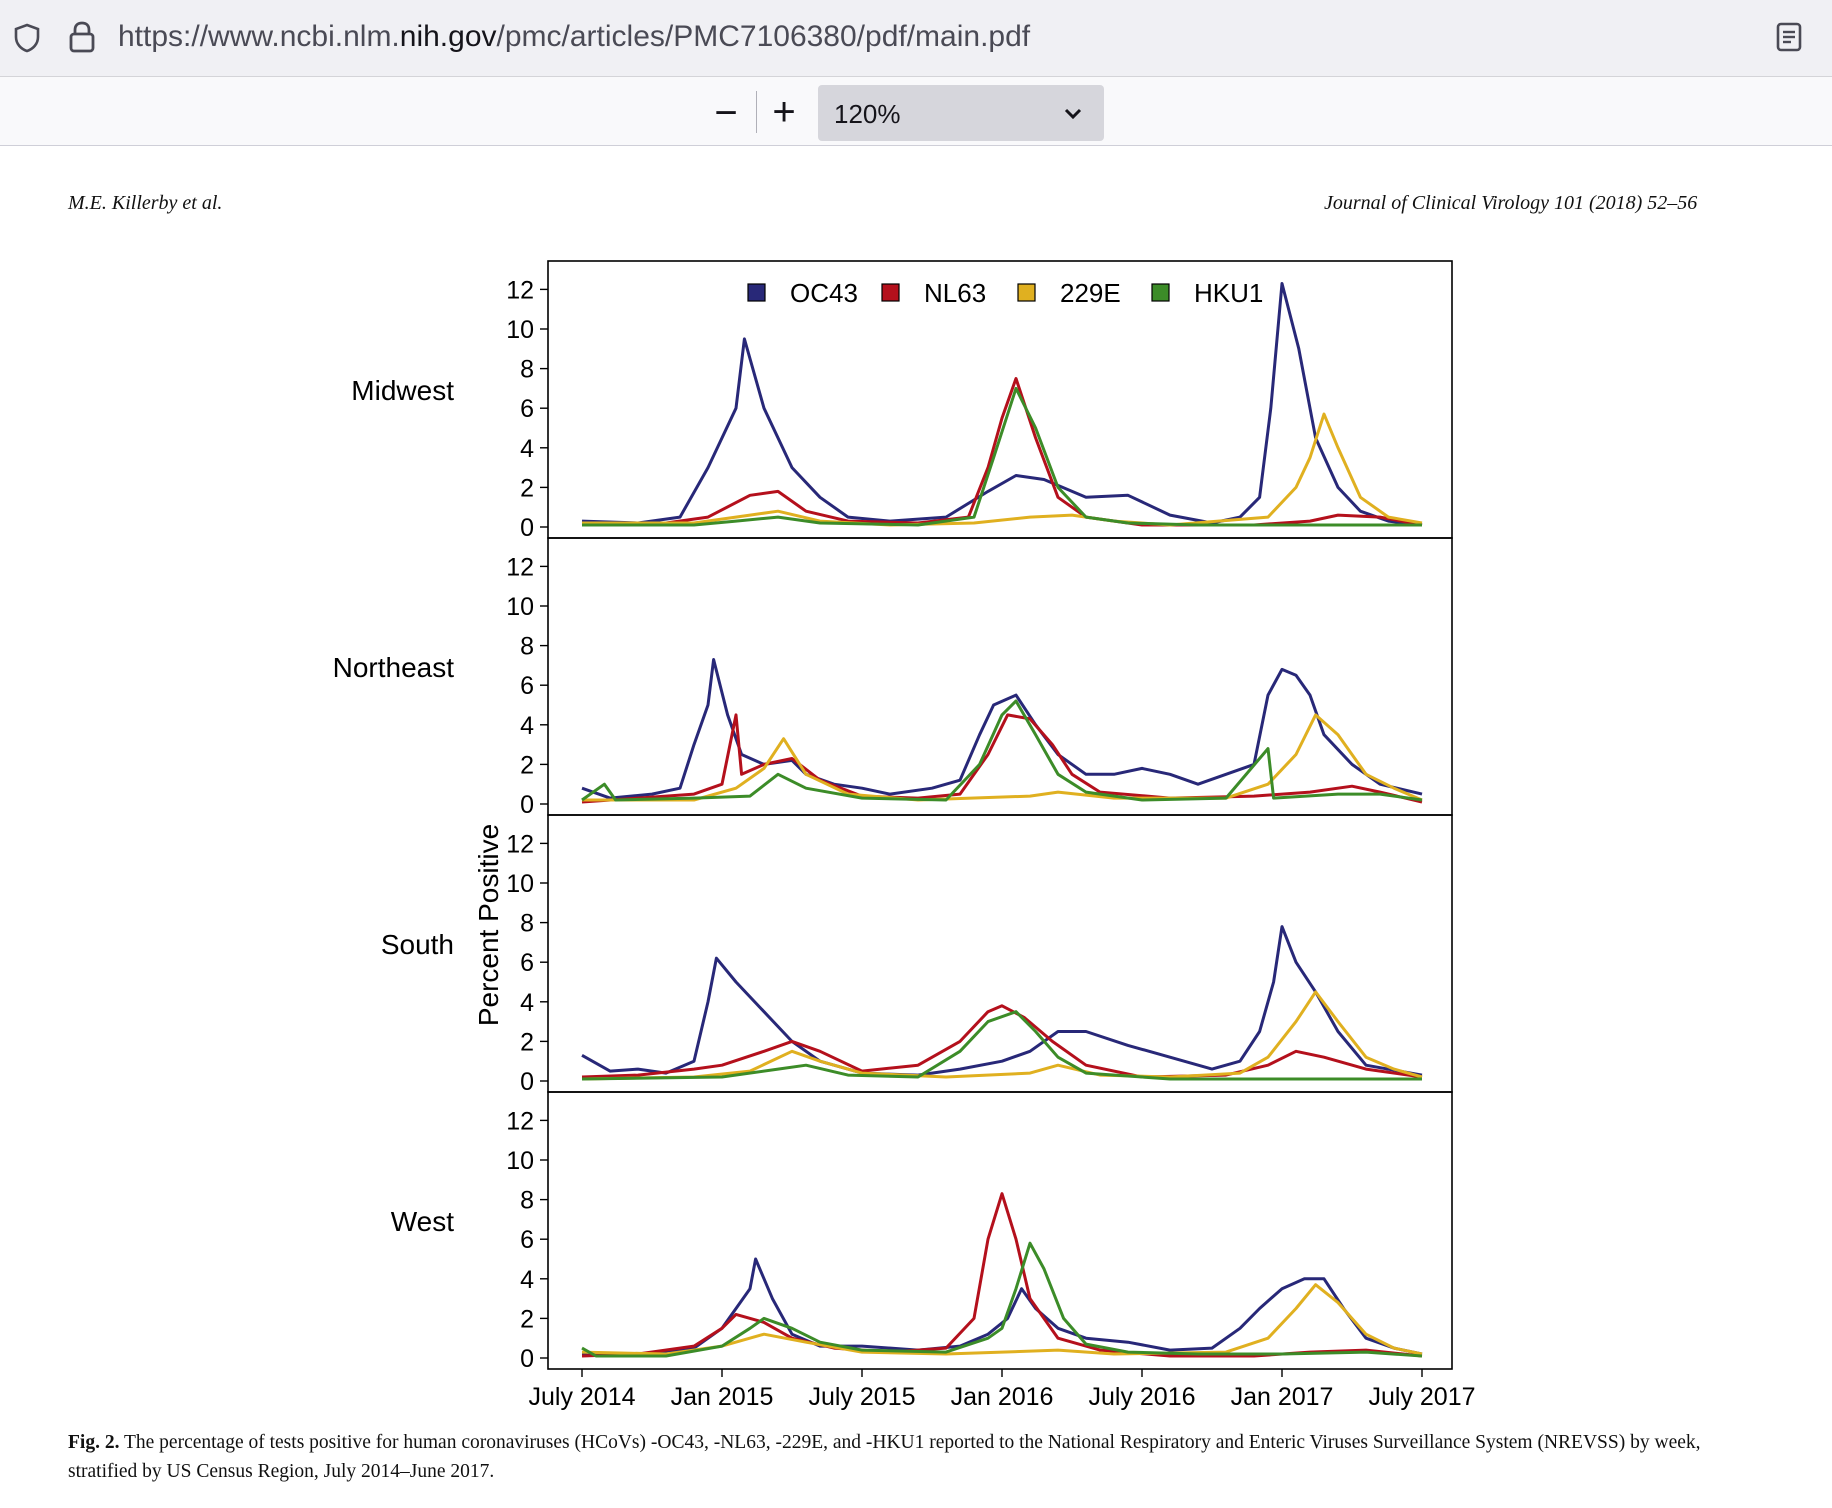  I want to click on legend-swatch-hku1, so click(1160, 292).